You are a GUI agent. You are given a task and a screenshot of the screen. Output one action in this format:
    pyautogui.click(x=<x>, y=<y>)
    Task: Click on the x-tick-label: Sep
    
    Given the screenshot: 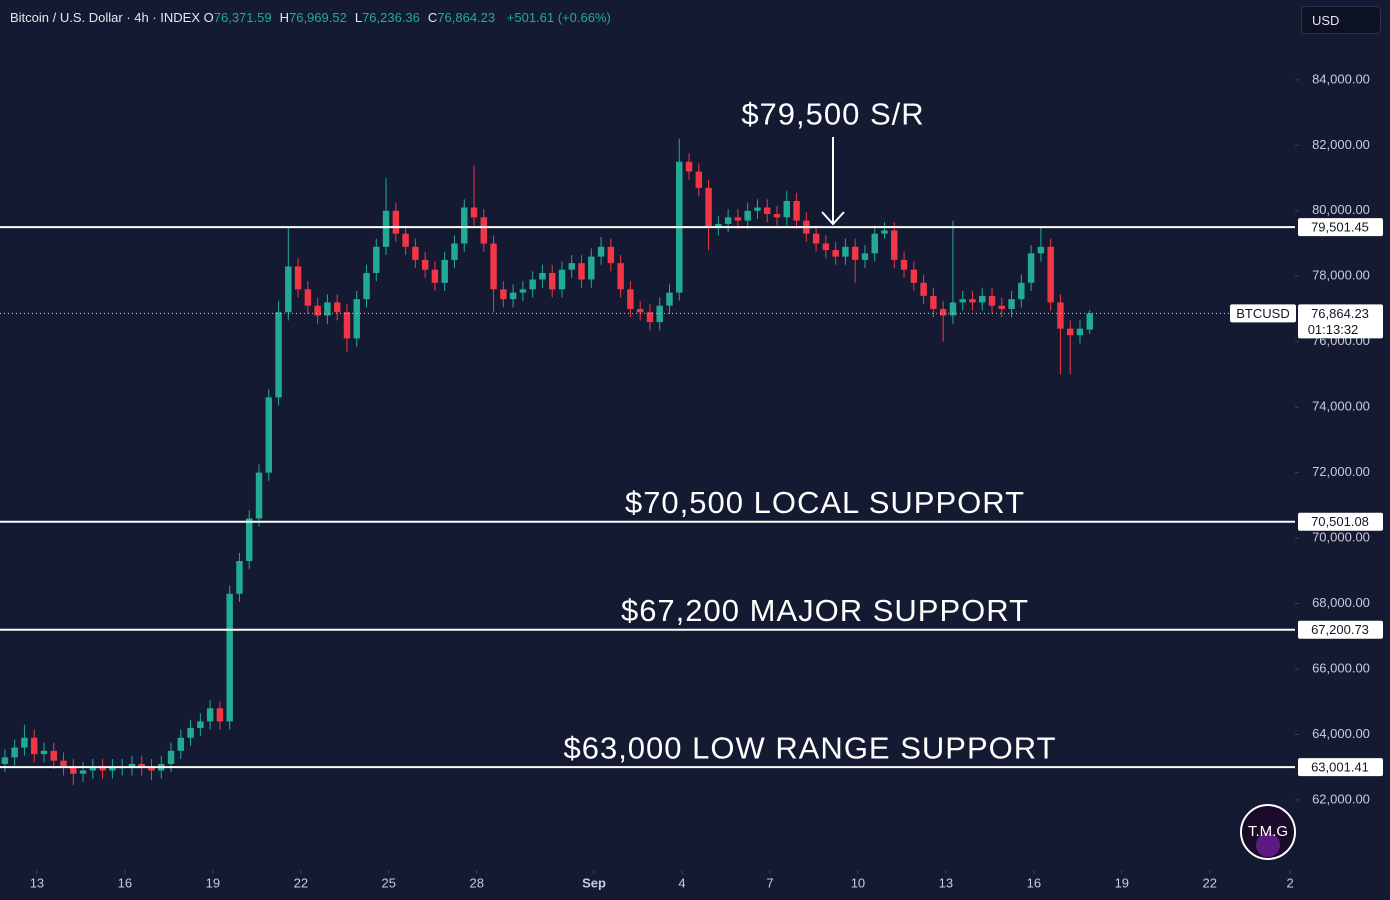 What is the action you would take?
    pyautogui.click(x=594, y=882)
    